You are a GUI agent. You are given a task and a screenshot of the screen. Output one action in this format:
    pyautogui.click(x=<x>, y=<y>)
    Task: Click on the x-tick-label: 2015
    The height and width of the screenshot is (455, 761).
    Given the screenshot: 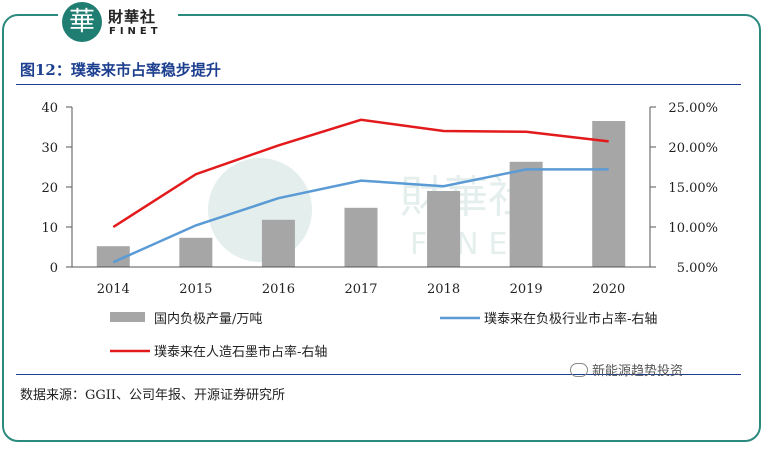 What is the action you would take?
    pyautogui.click(x=195, y=289)
    